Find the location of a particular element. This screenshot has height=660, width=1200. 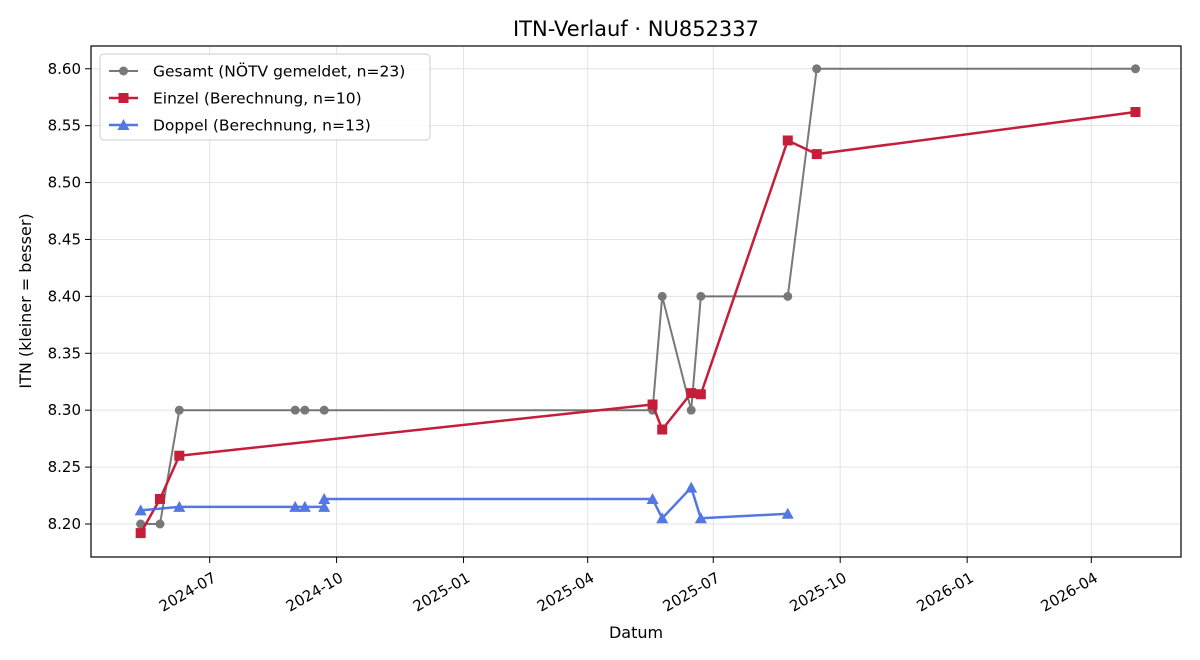

y-tick-label: 8.20 is located at coordinates (64, 524).